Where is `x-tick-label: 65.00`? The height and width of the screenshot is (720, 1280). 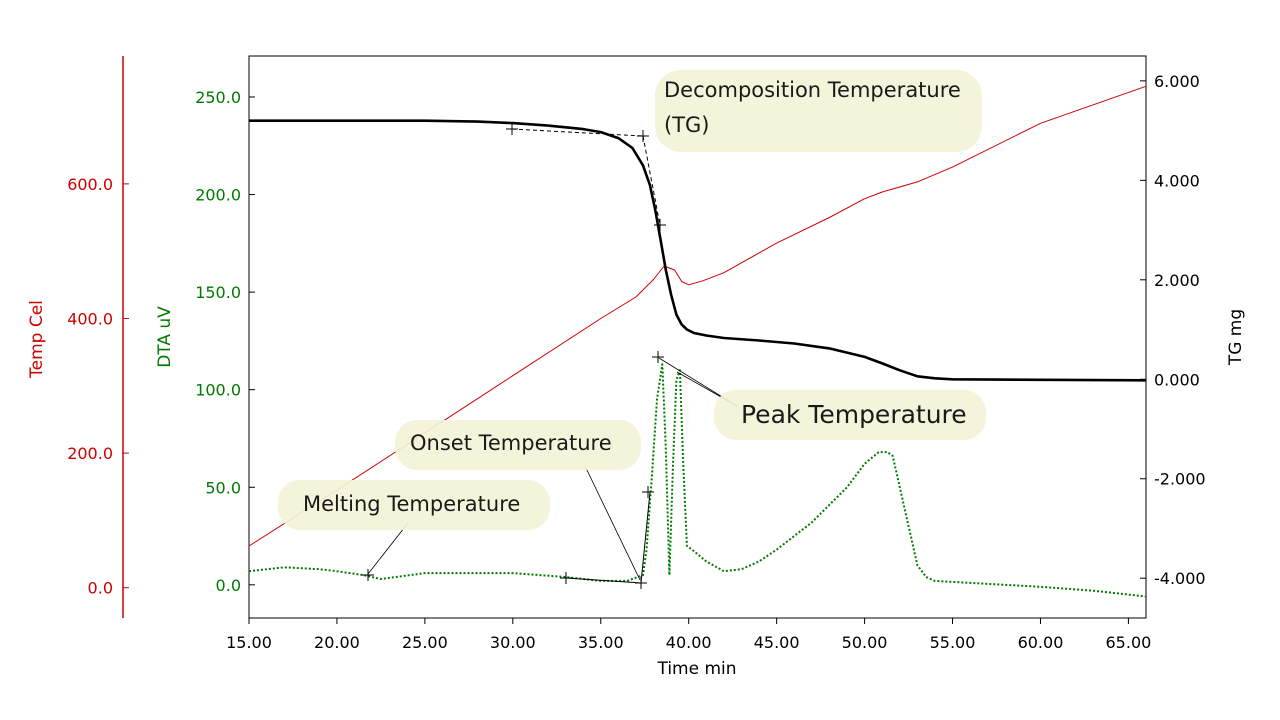 x-tick-label: 65.00 is located at coordinates (1129, 642).